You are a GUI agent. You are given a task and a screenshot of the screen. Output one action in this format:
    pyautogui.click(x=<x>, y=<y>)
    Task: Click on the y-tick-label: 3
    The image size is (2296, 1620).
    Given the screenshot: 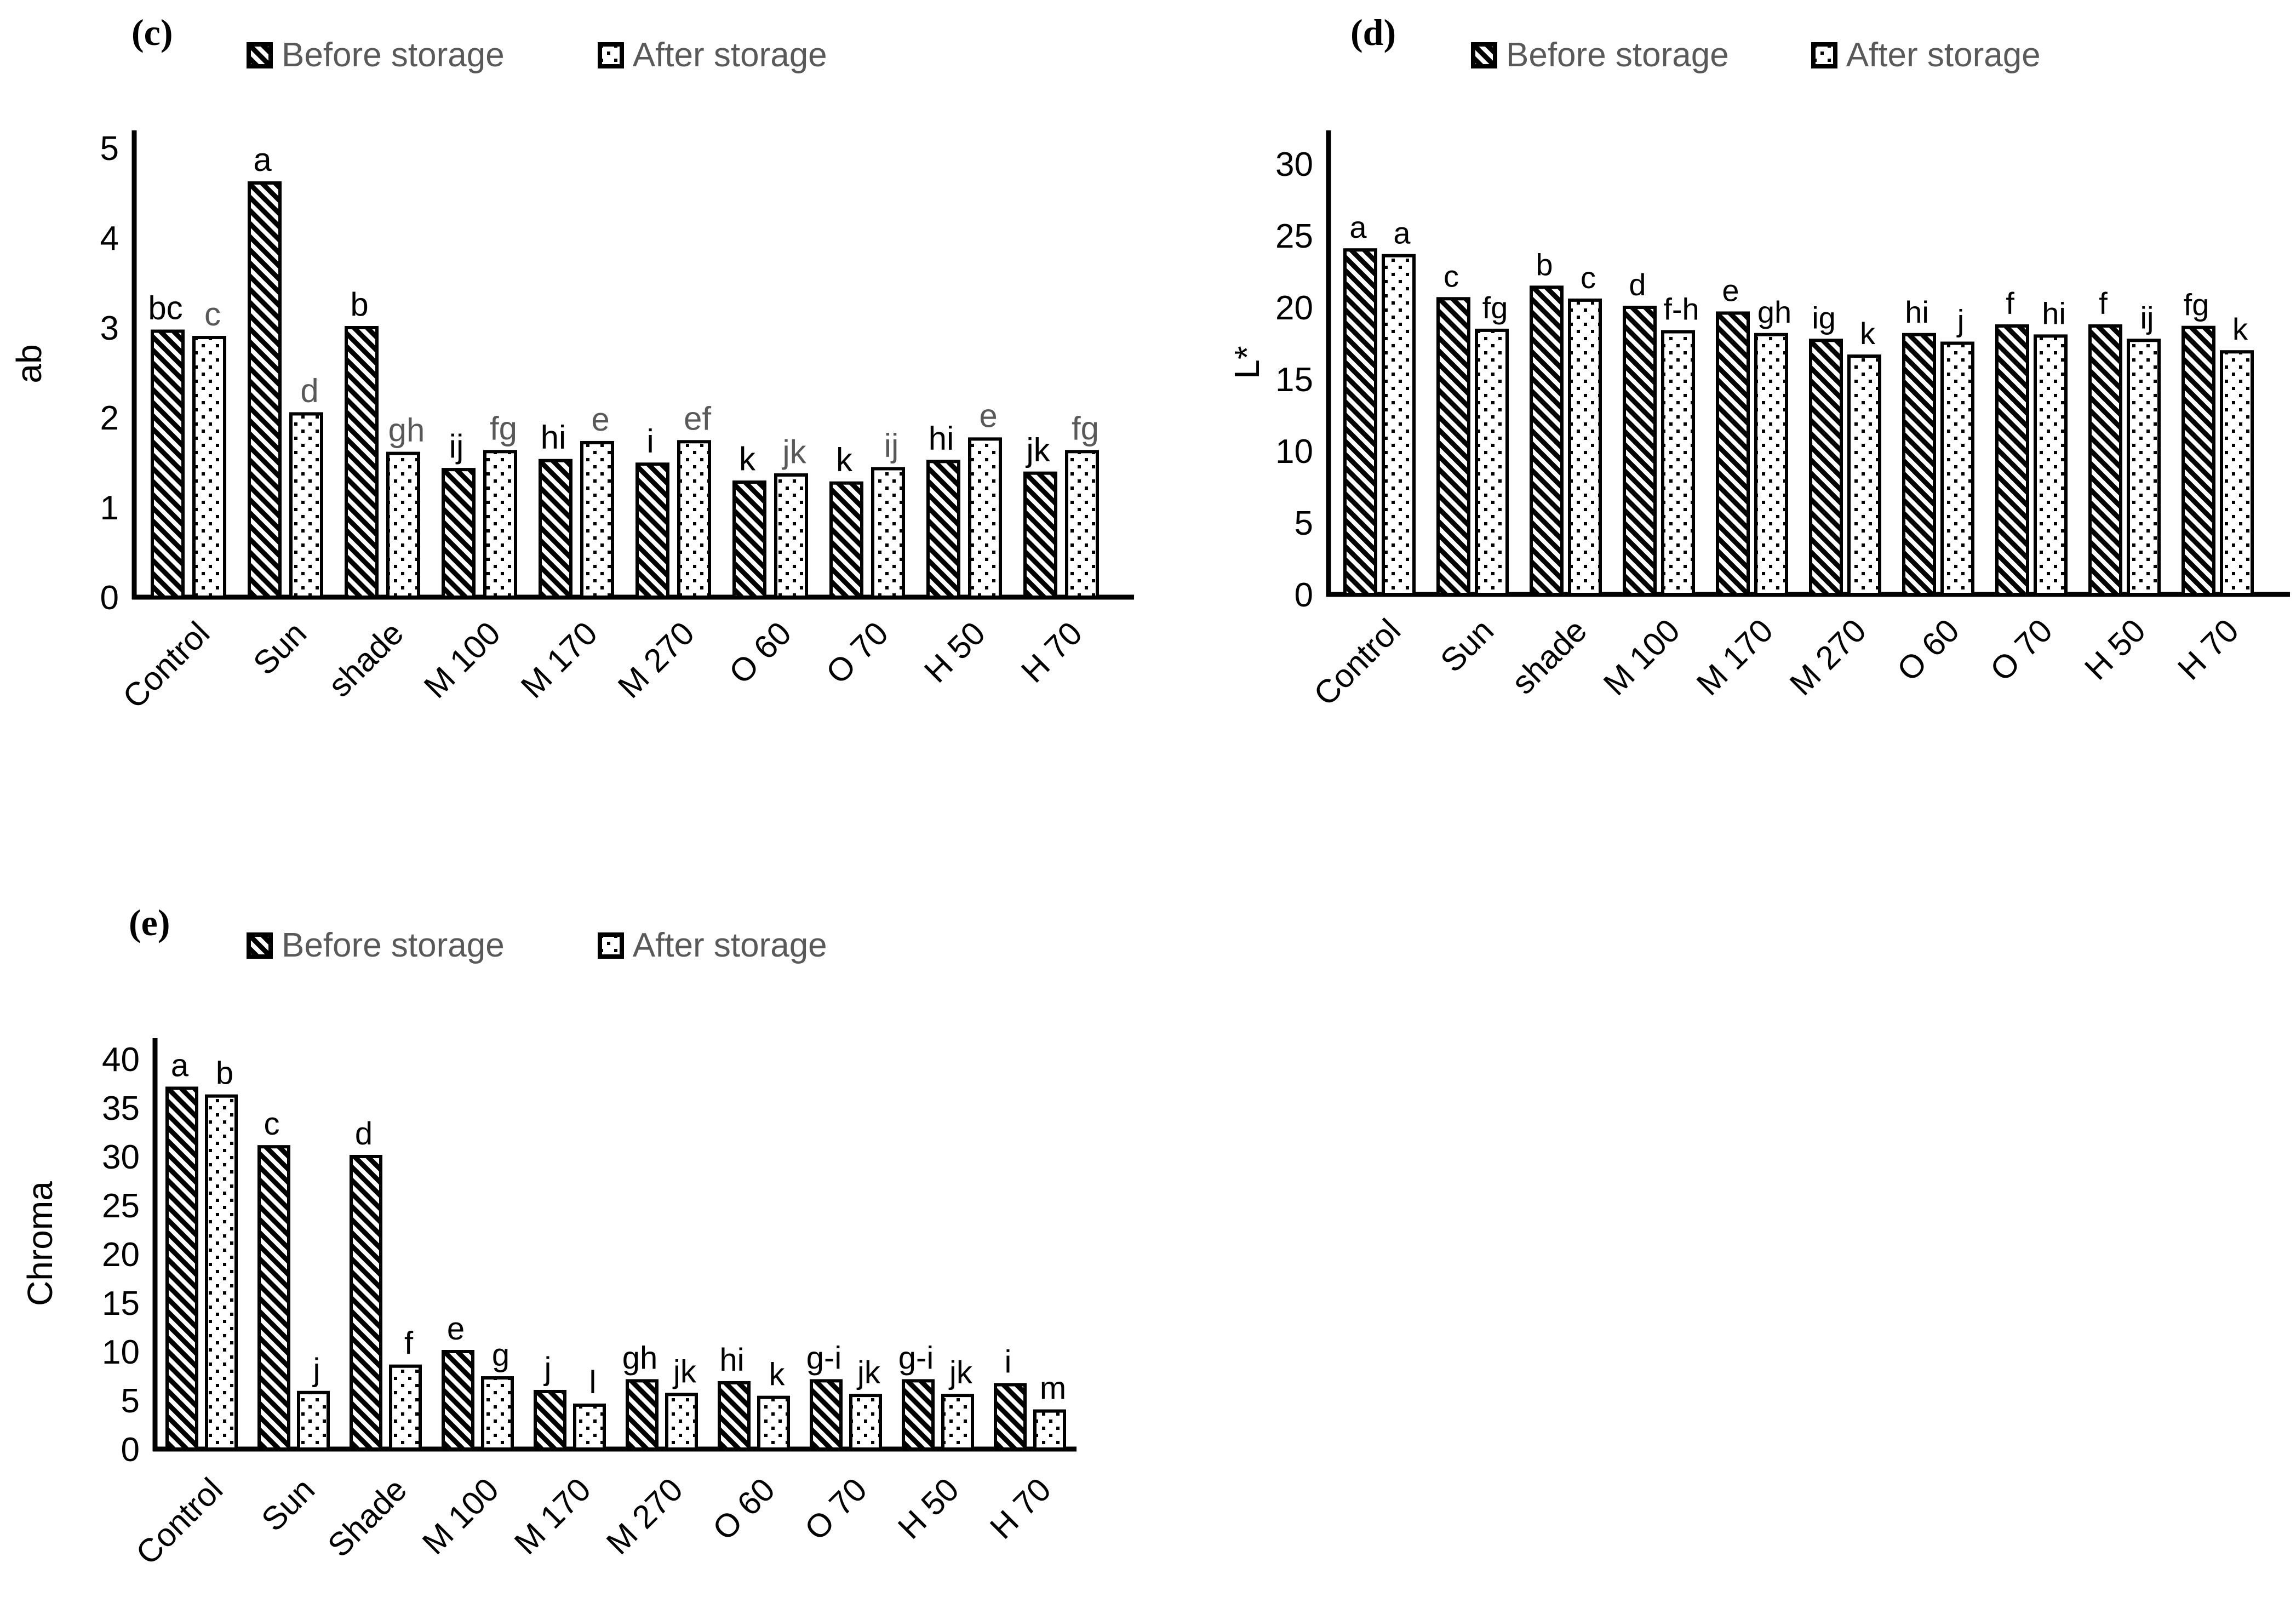 What is the action you would take?
    pyautogui.click(x=109, y=329)
    